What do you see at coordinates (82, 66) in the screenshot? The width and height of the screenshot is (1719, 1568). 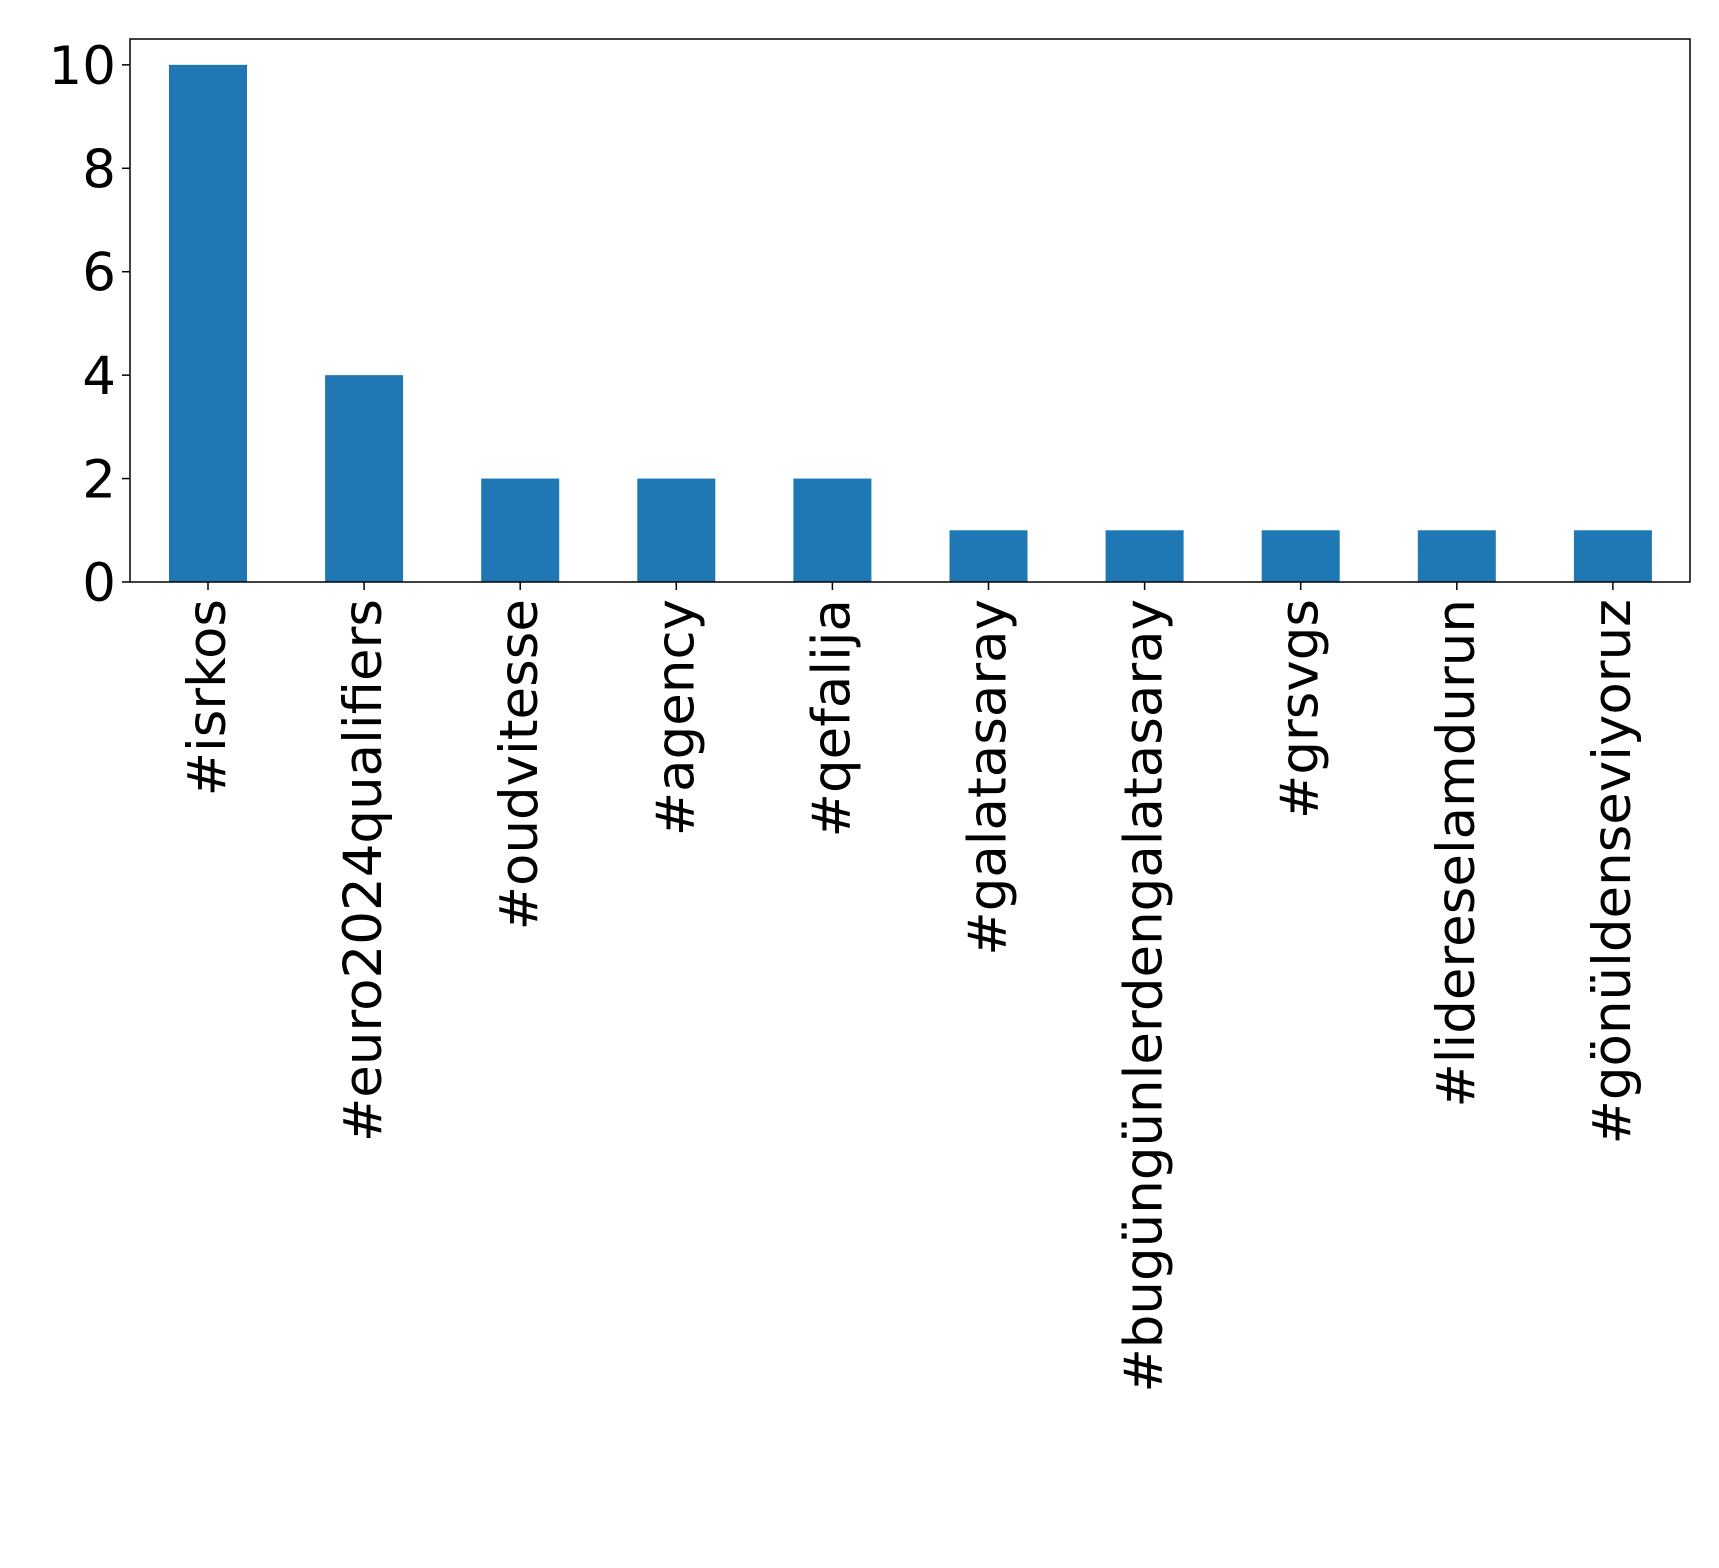 I see `y-tick-label-5: 10` at bounding box center [82, 66].